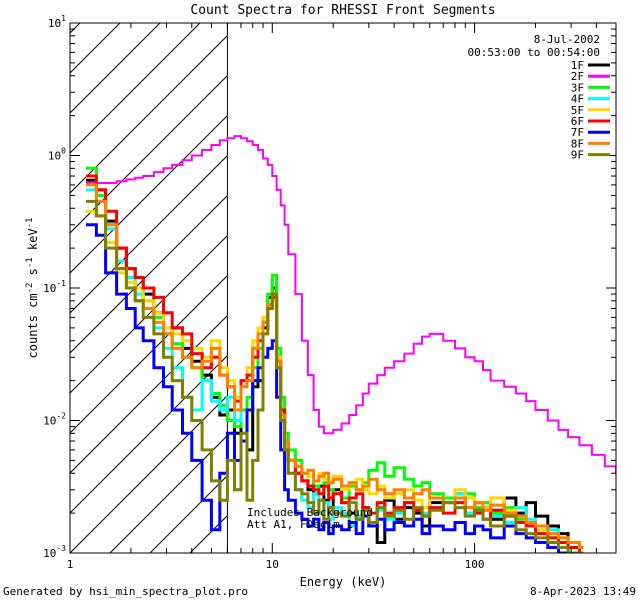  I want to click on chart-title: Count Spectra for RHESSI Front Segments, so click(342, 10).